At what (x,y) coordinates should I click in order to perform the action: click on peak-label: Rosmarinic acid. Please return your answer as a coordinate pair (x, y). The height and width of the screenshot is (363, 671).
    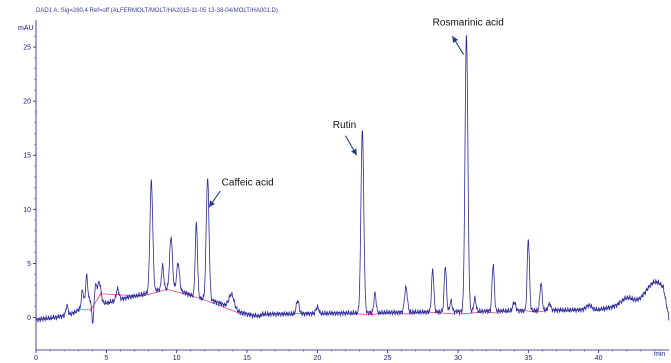
    Looking at the image, I should click on (468, 22).